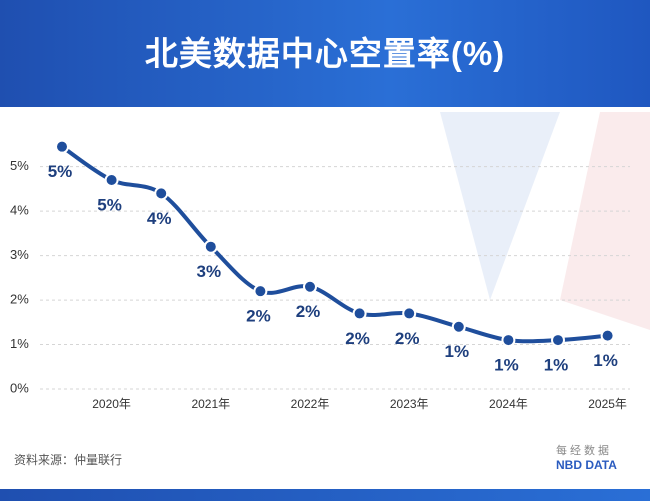 The width and height of the screenshot is (650, 501). I want to click on y-tick-label: 3%, so click(19, 254).